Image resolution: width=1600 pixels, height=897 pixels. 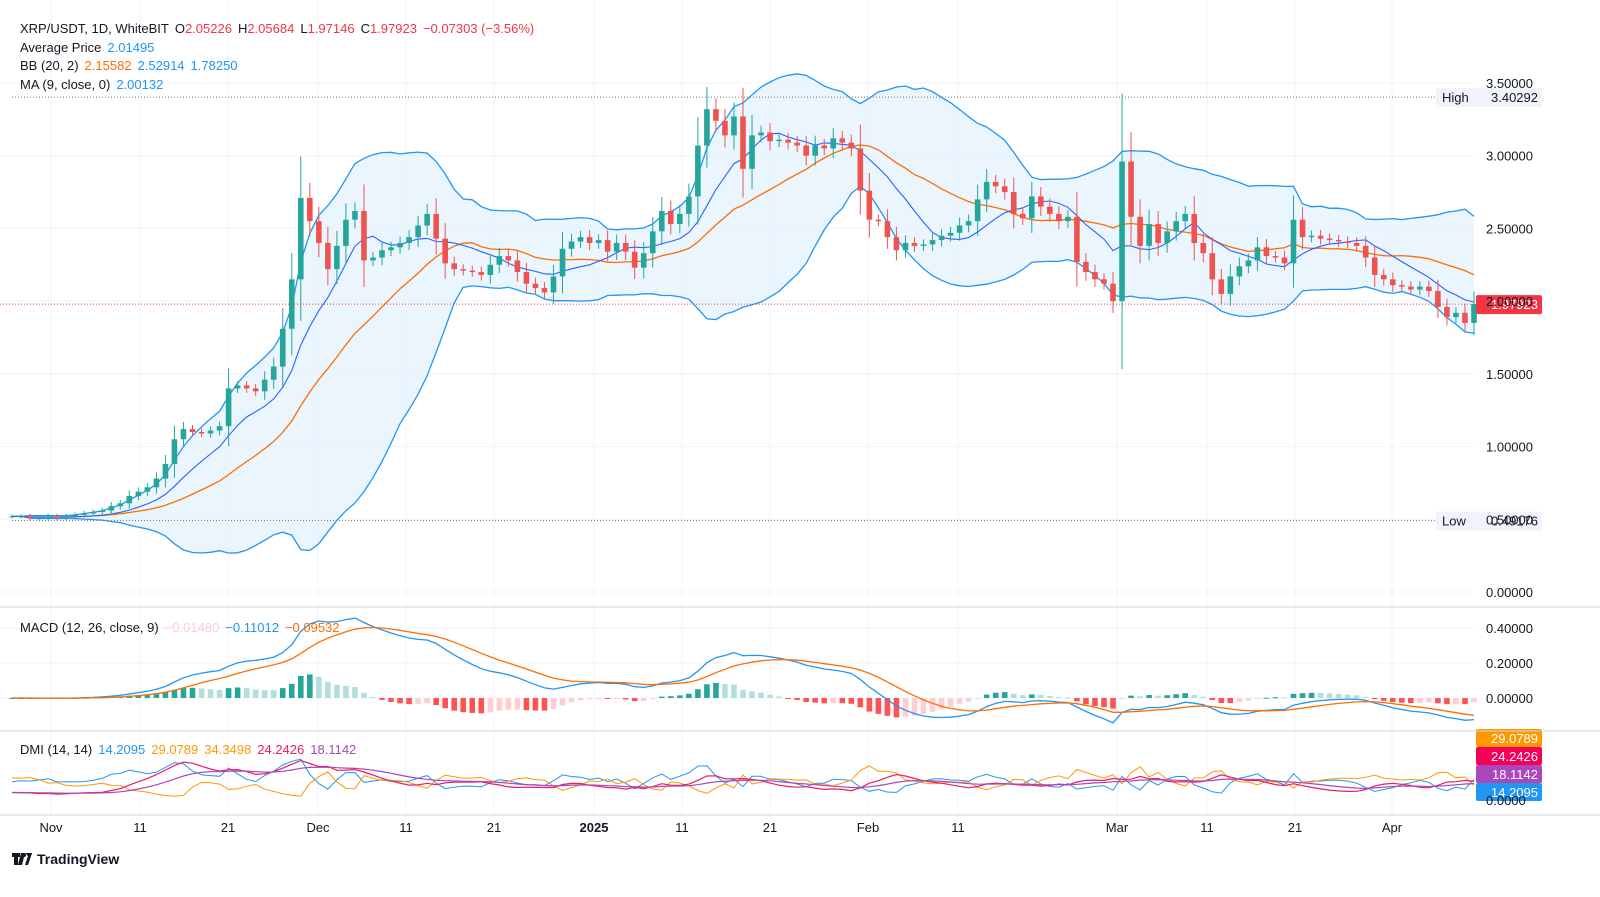 I want to click on symbol-label: XRP/USDT, 1D, WhiteBIT, so click(x=94, y=28).